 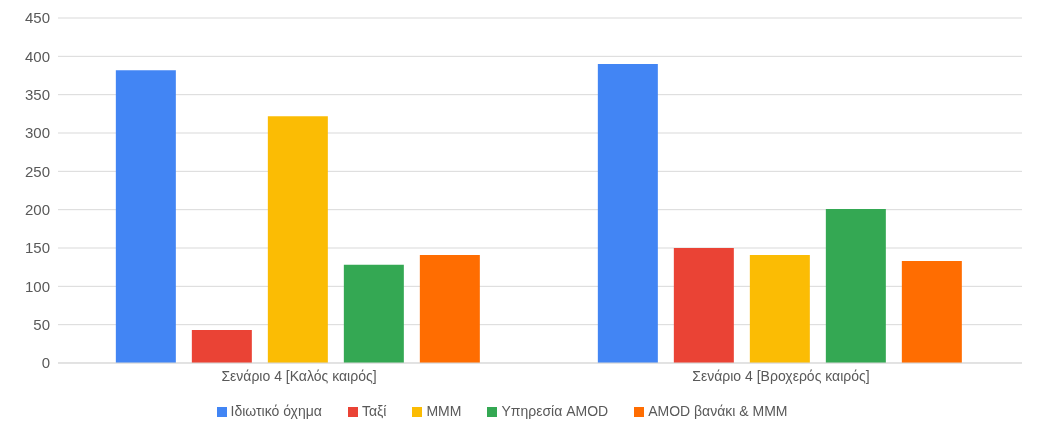 What do you see at coordinates (37, 56) in the screenshot?
I see `y-tick-label: 400` at bounding box center [37, 56].